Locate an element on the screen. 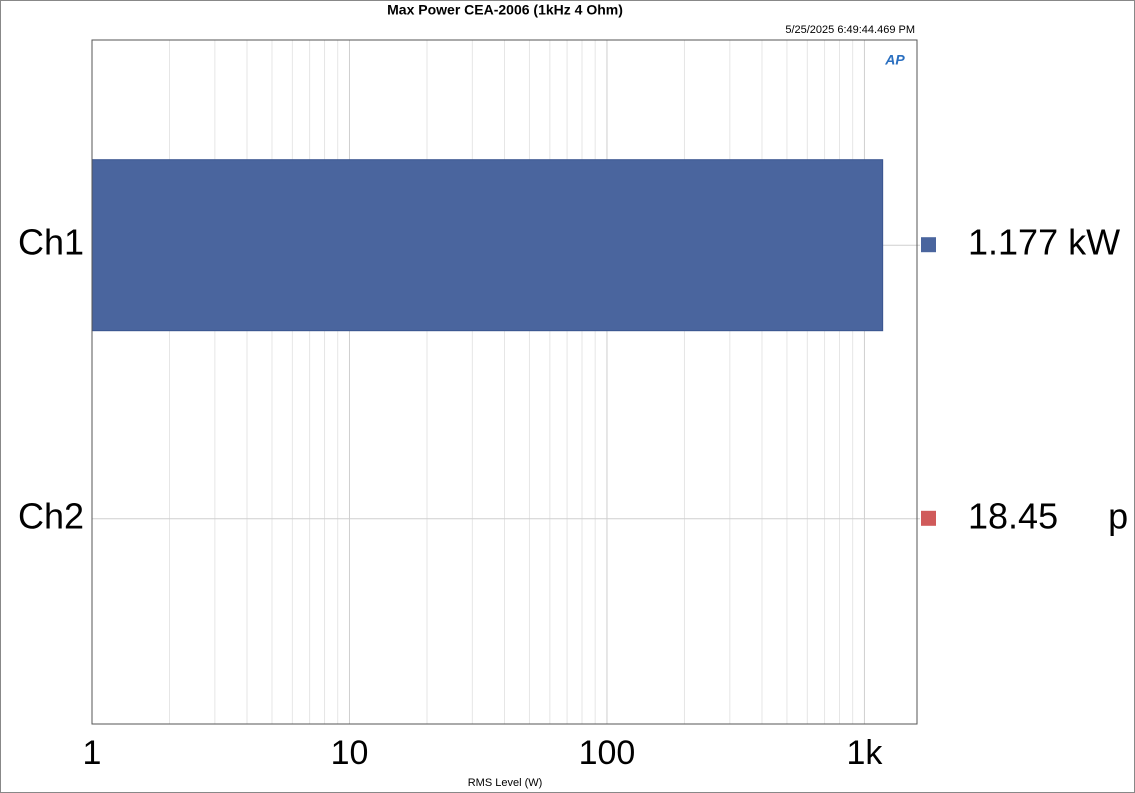  timestamp: 5/25/2025 6:49:44.469 PM is located at coordinates (850, 30).